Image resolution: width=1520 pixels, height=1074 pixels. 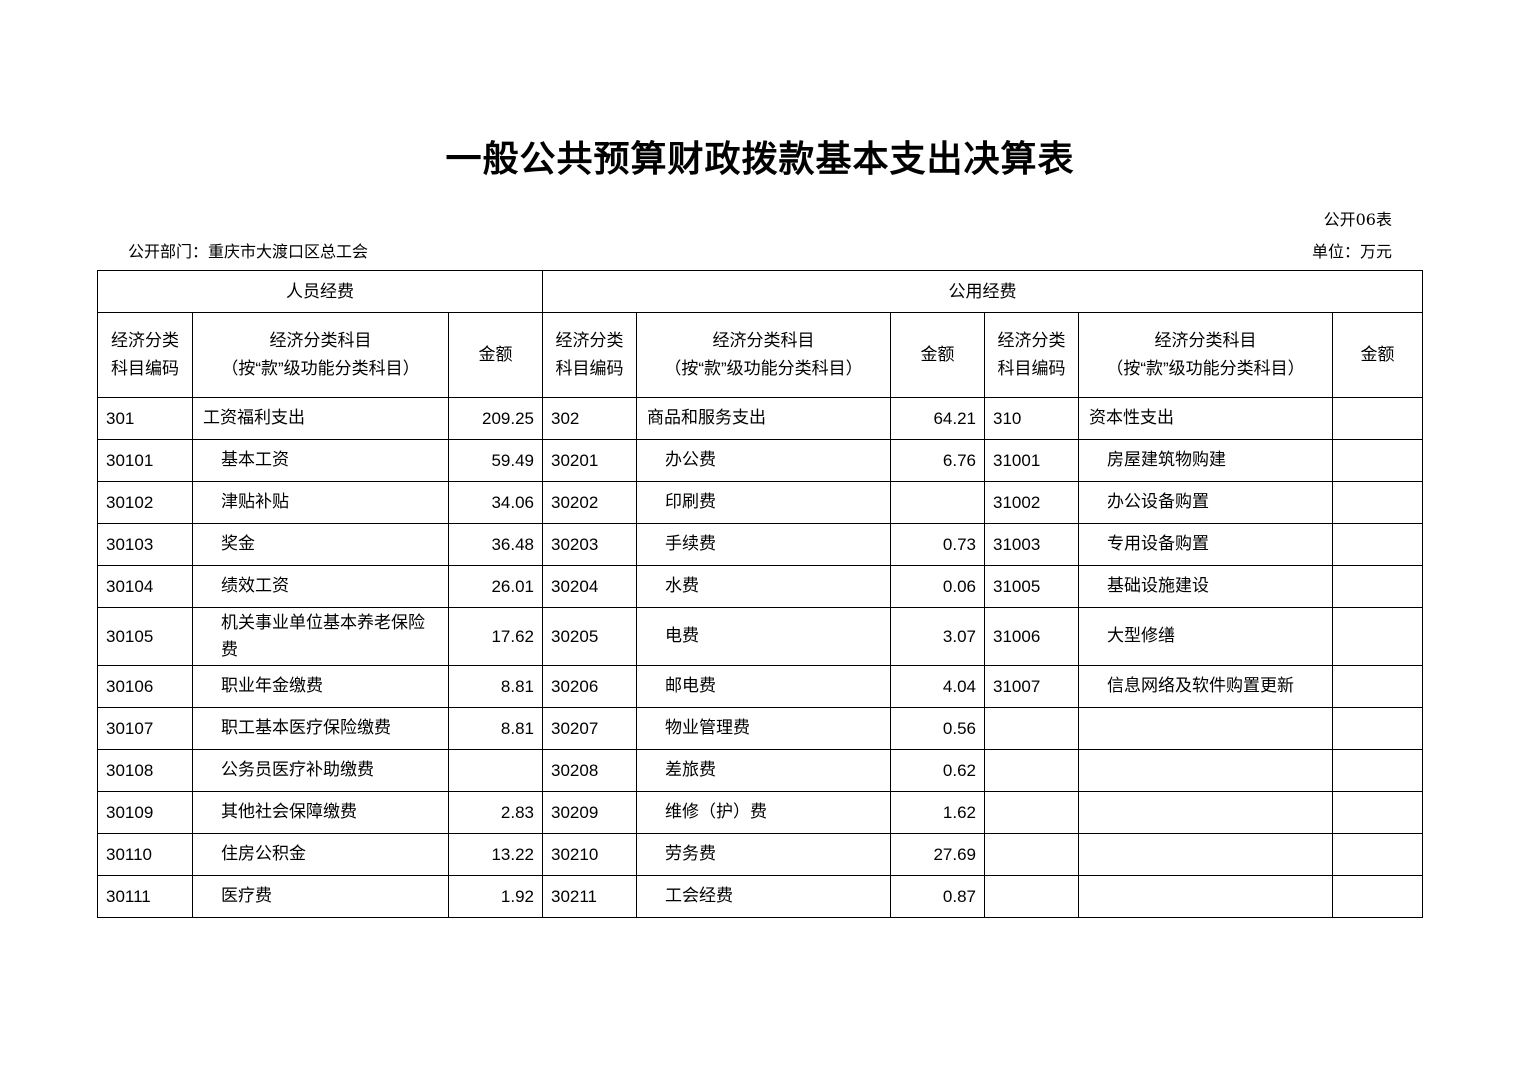 I want to click on table-row: 30103 奖金 36.48 30203 手续费 0.73 31003 专用设备购置, so click(x=760, y=544).